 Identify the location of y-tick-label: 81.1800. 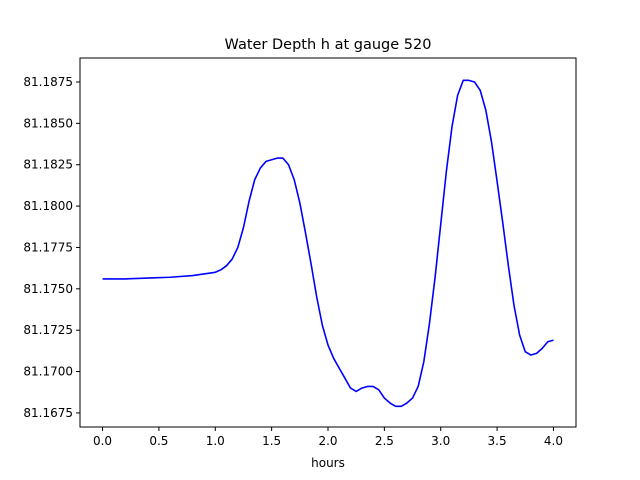
(48, 206).